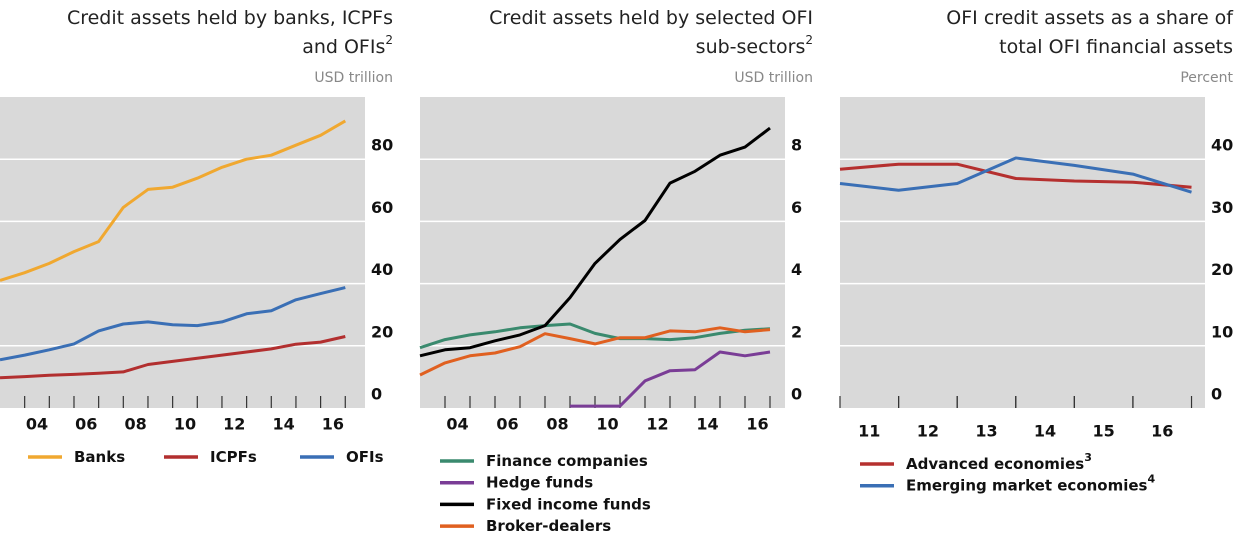 Image resolution: width=1236 pixels, height=540 pixels. What do you see at coordinates (796, 207) in the screenshot?
I see `y-tick-label: 6` at bounding box center [796, 207].